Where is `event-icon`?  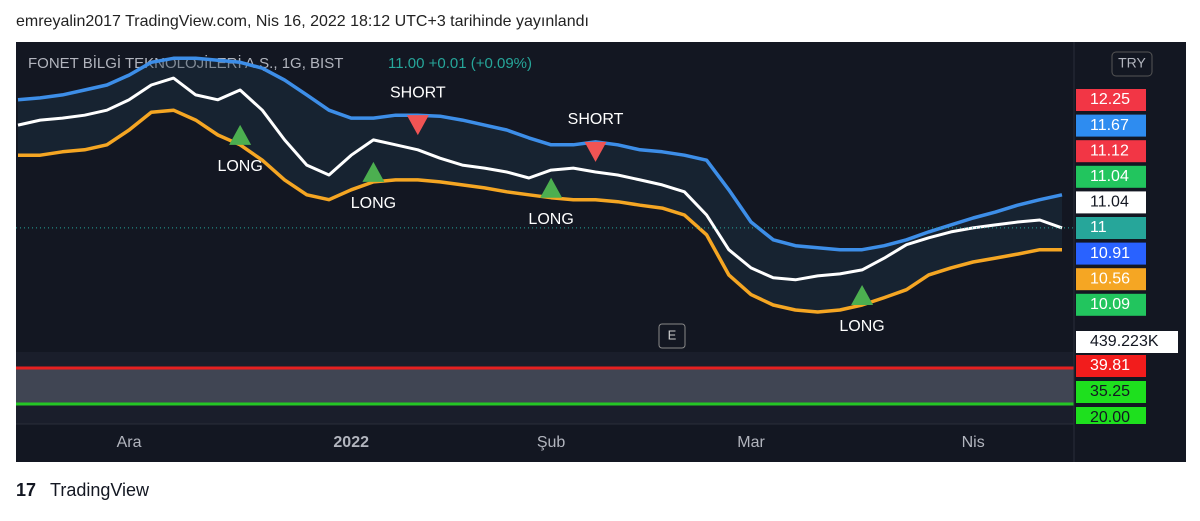
event-icon is located at coordinates (672, 336).